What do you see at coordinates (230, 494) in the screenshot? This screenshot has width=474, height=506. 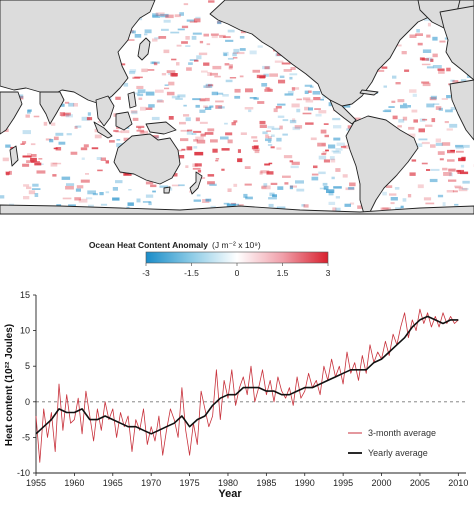 I see `x-axis-label: Year` at bounding box center [230, 494].